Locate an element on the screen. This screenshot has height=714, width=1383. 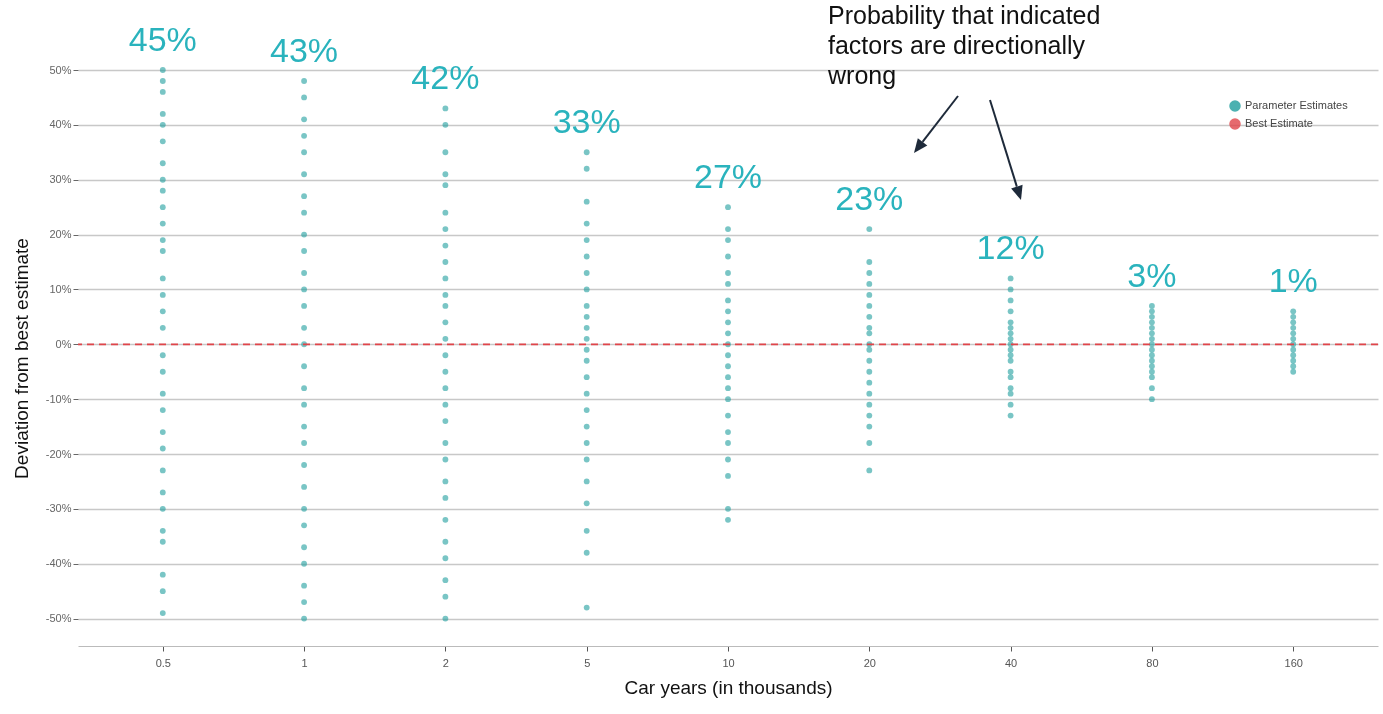
annotation: Probability that indicated factors are directionally wrong is located at coordinates (964, 45).